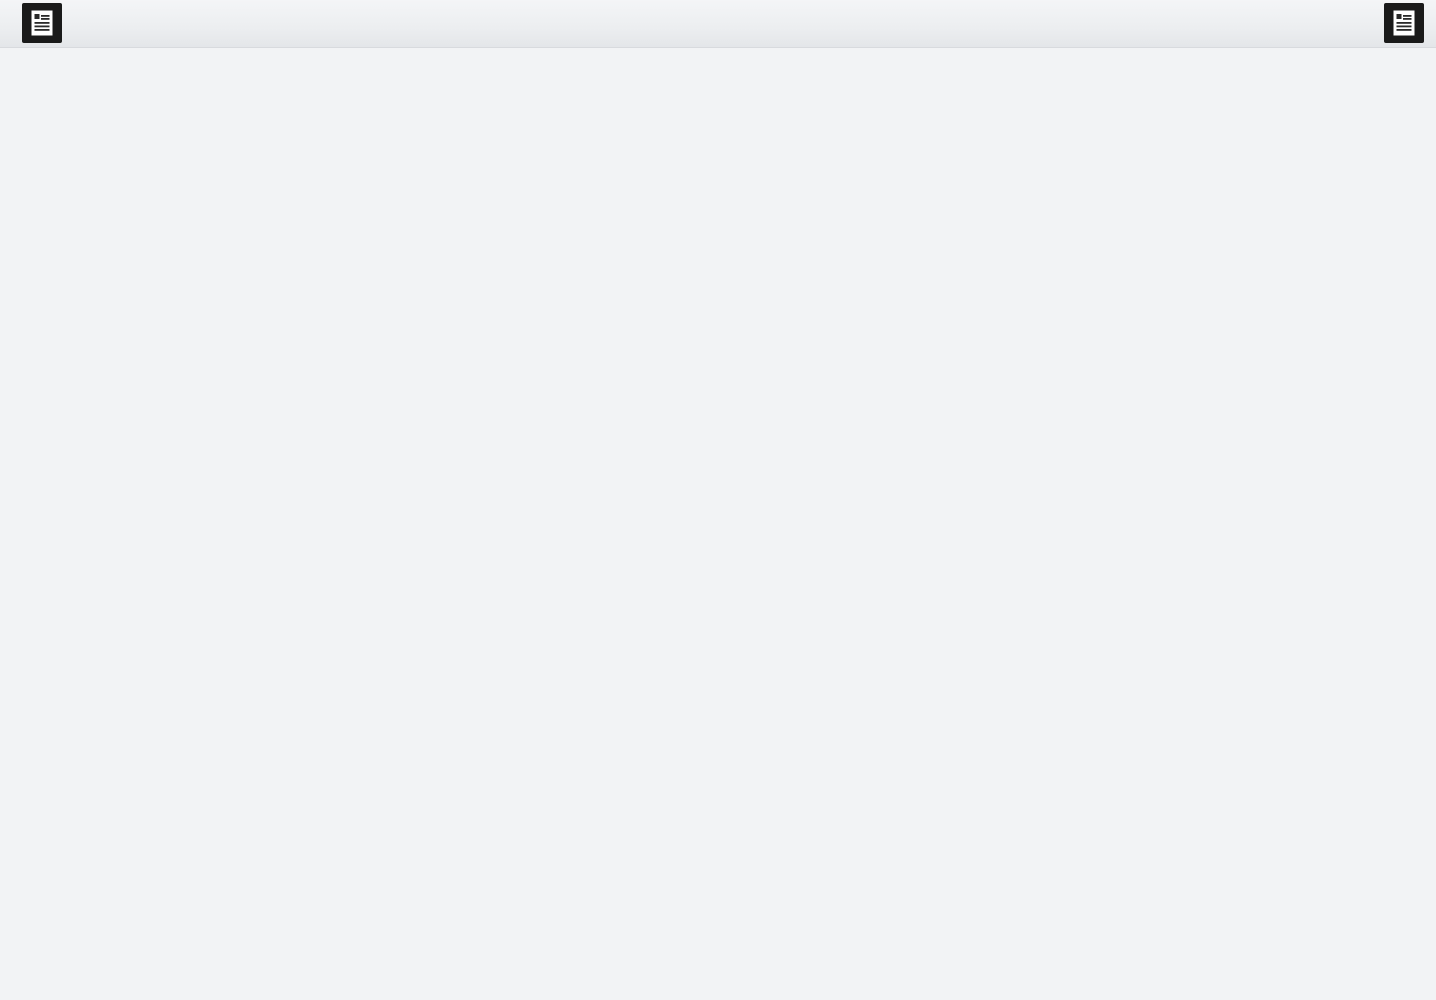  What do you see at coordinates (718, 24) in the screenshot?
I see `page-header` at bounding box center [718, 24].